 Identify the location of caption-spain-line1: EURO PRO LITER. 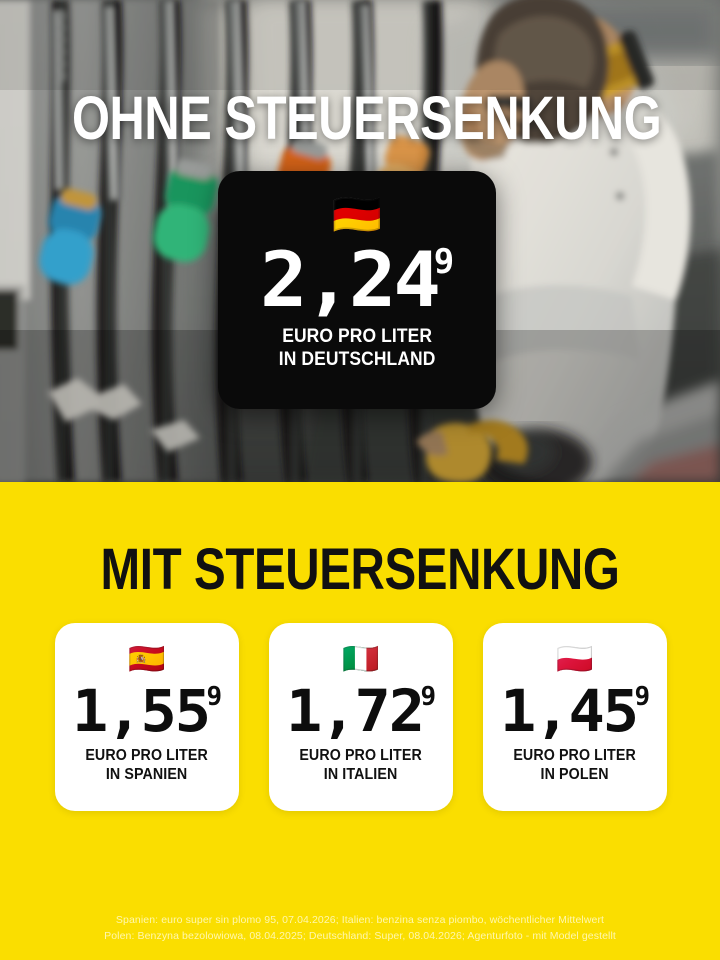
(147, 755).